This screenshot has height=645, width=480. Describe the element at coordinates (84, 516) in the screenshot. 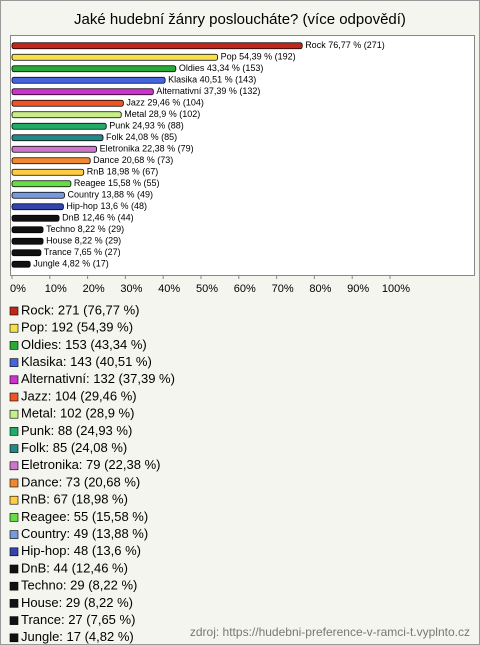

I see `legend-label: Reagee: 55 (15,58 %)` at that location.